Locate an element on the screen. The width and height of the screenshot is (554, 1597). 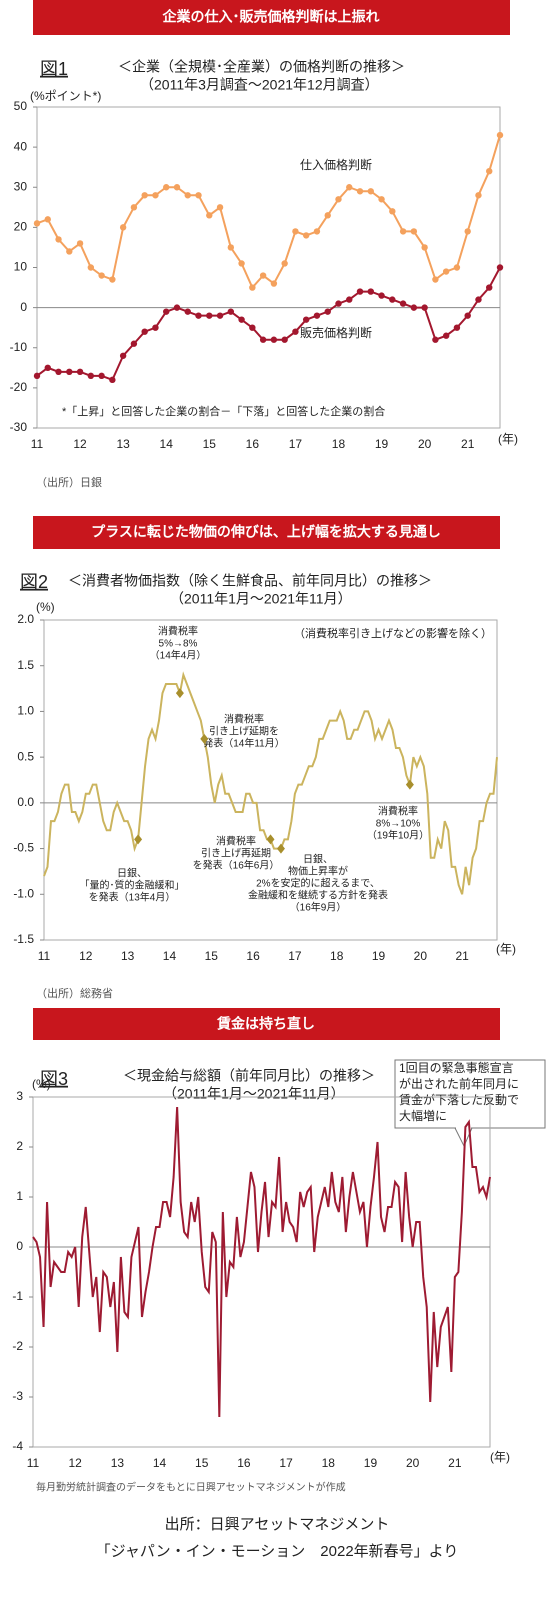
y-axis-label: (%) is located at coordinates (41, 1084).